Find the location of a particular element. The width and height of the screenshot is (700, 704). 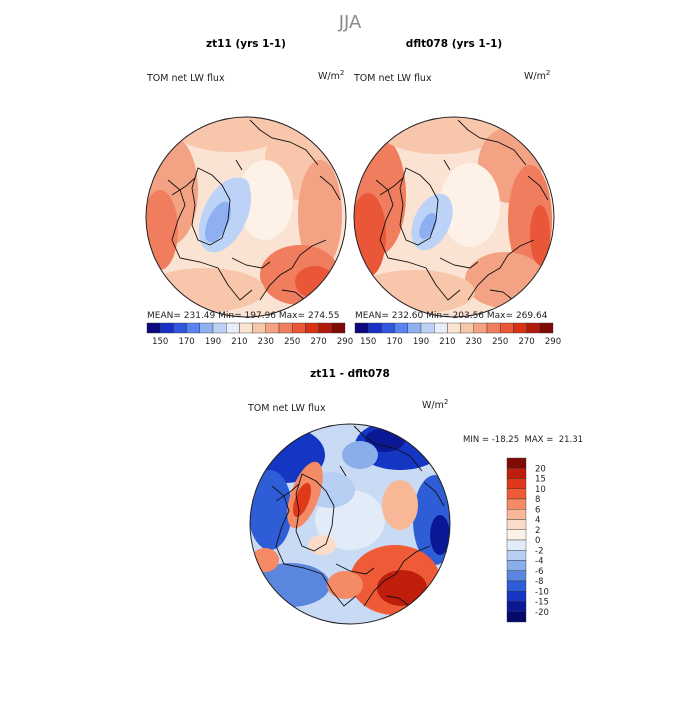

map-dflt078 is located at coordinates (454, 217).